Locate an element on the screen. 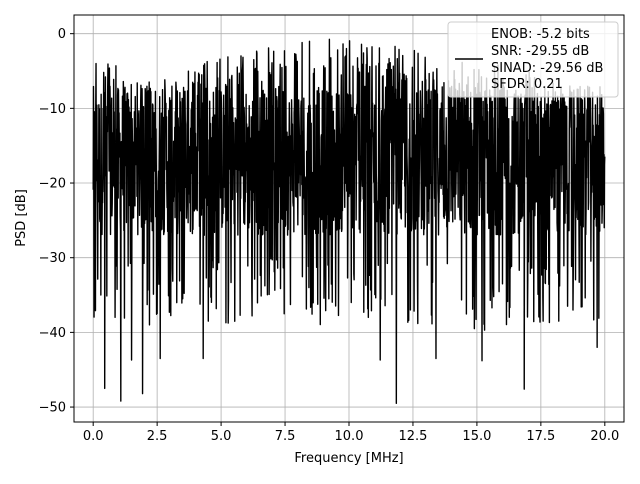 The width and height of the screenshot is (640, 484). y-axis-label: PSD [dB] is located at coordinates (21, 218).